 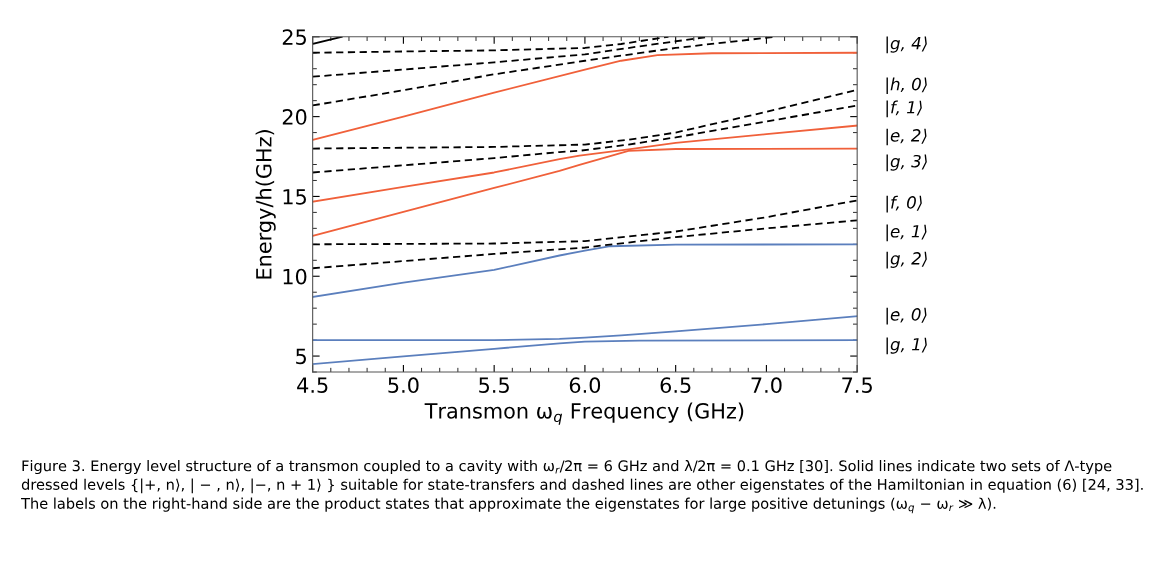 I want to click on y-tick-label: 15, so click(x=294, y=197).